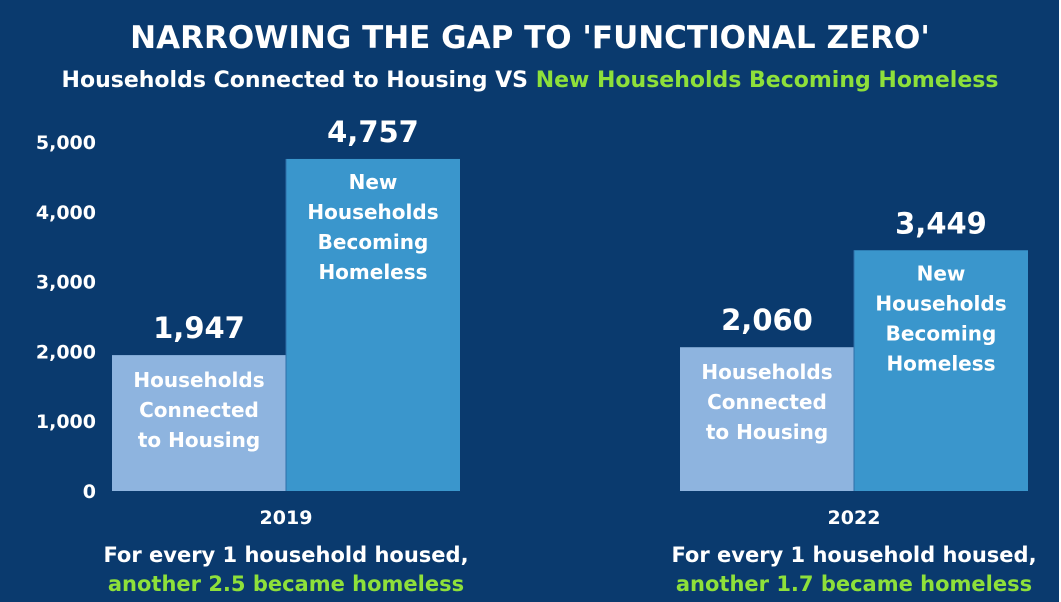  Describe the element at coordinates (767, 80) in the screenshot. I see `subtitle-part-homeless: New Households Becoming Homeless` at that location.